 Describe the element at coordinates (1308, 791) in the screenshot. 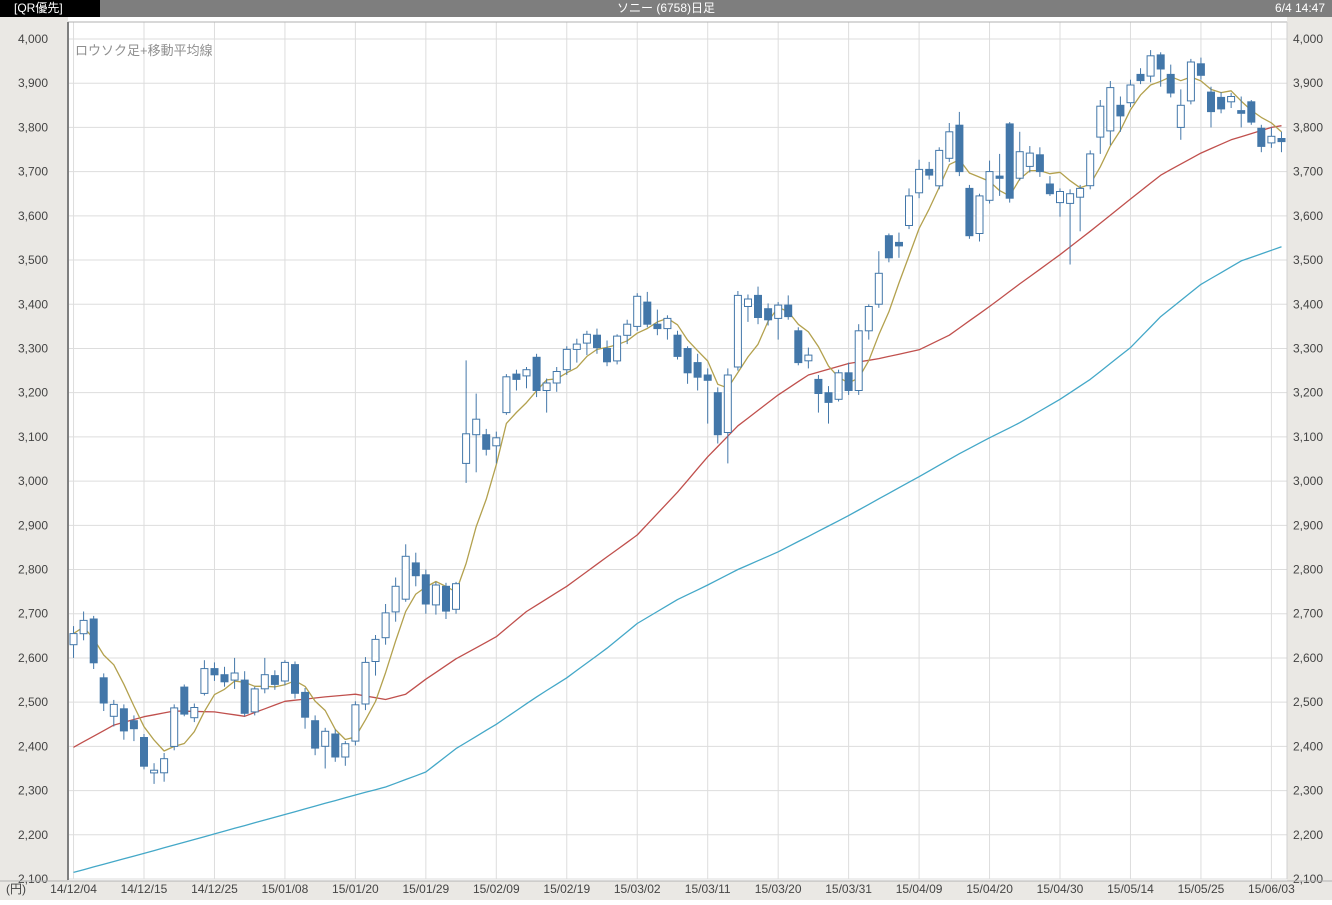

I see `y-axis-label-right: 2,300` at that location.